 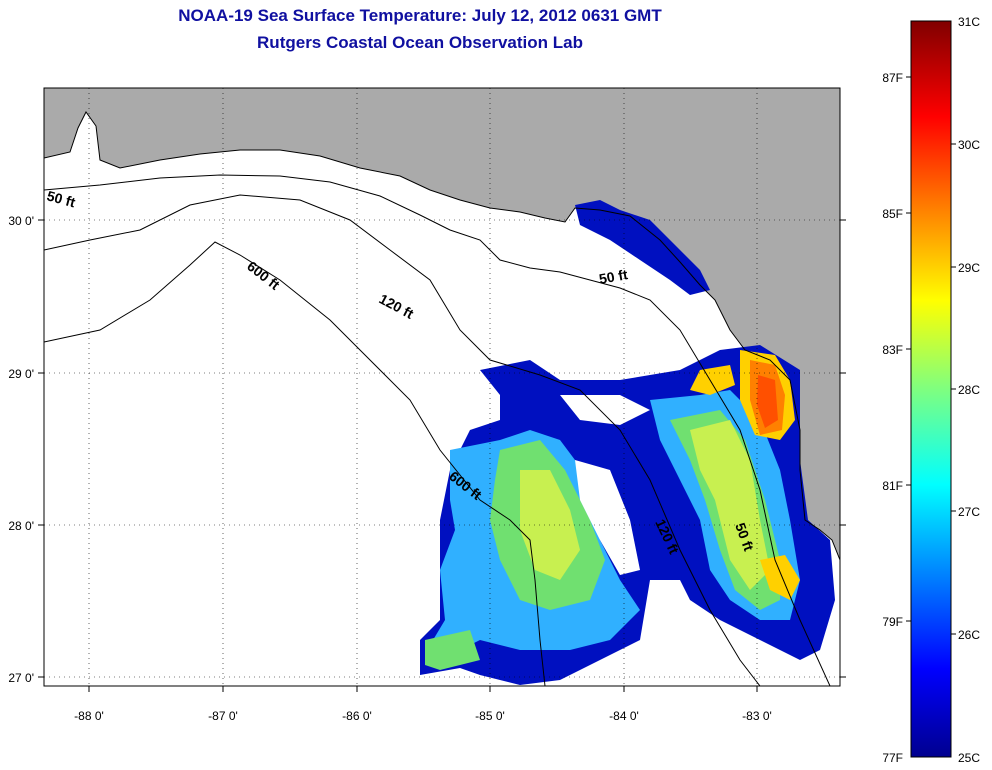 What do you see at coordinates (892, 486) in the screenshot?
I see `colorbar-fahrenheit-label: 81F` at bounding box center [892, 486].